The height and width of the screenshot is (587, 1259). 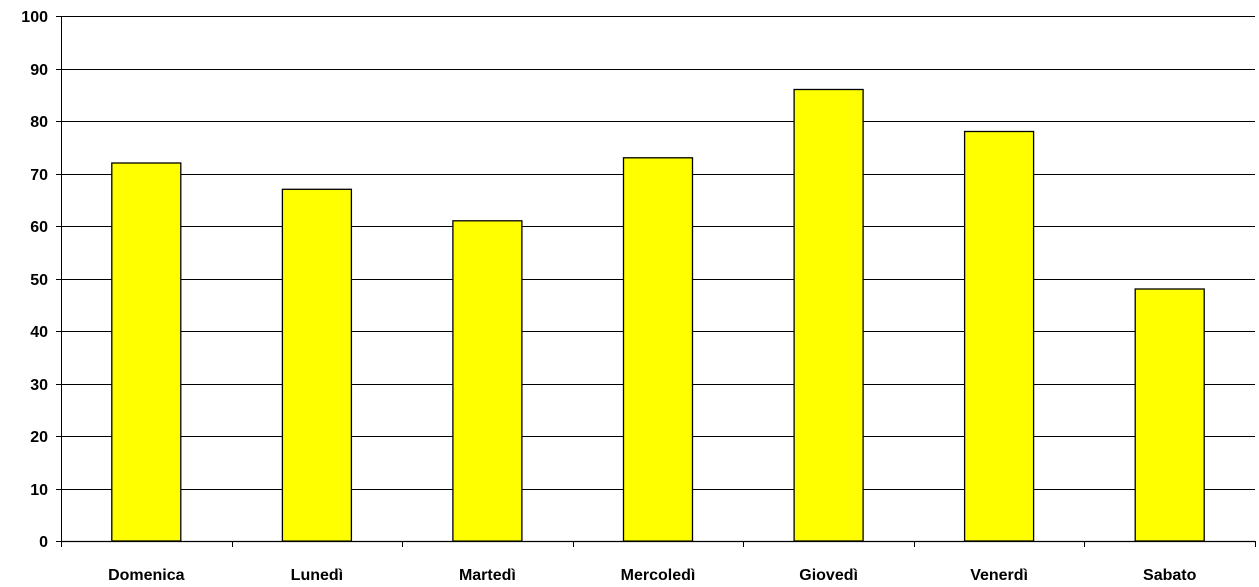 I want to click on bar-sabato, so click(x=1169, y=415).